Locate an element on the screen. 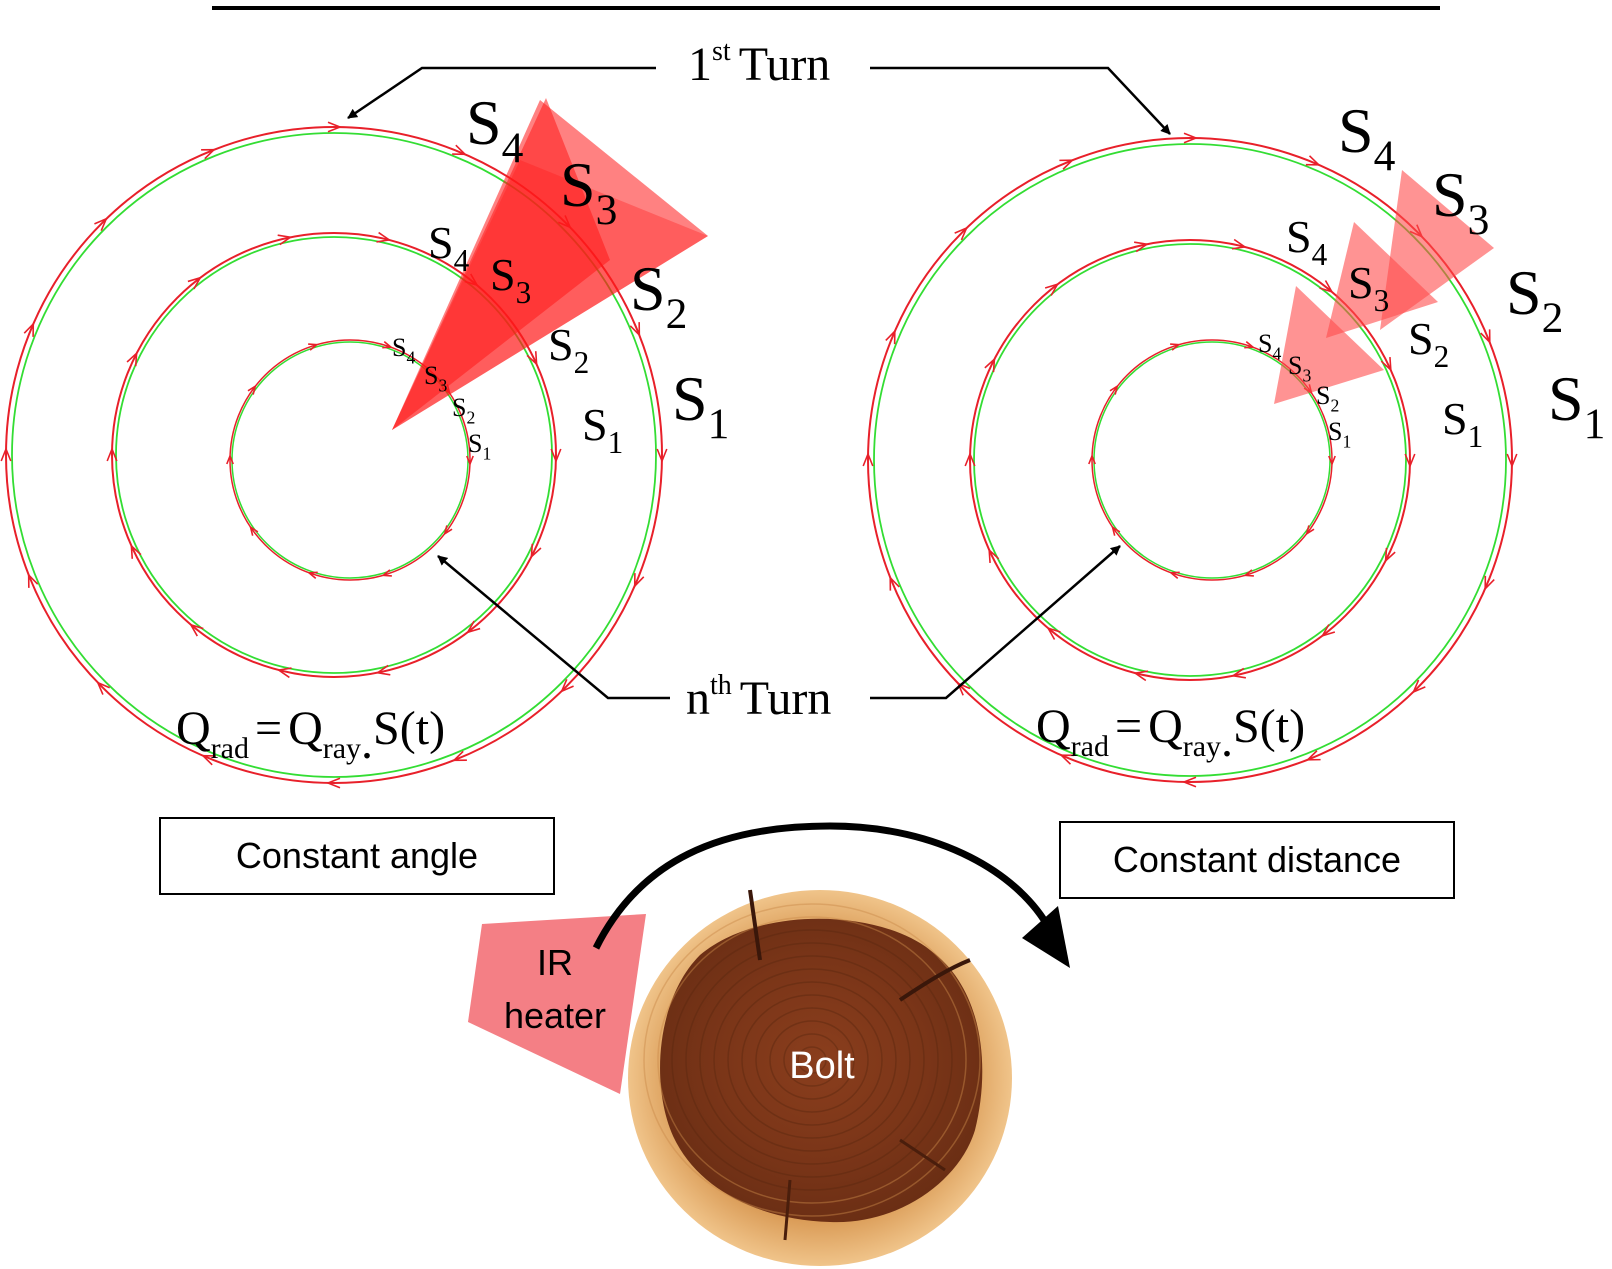 This screenshot has width=1612, height=1269. right-middle-green is located at coordinates (1190, 460).